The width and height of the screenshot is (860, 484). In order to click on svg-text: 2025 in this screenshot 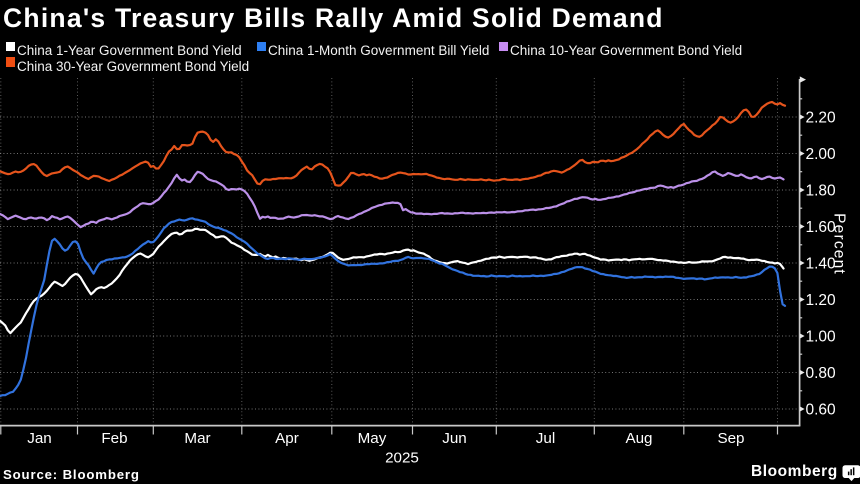, I will do `click(402, 458)`.